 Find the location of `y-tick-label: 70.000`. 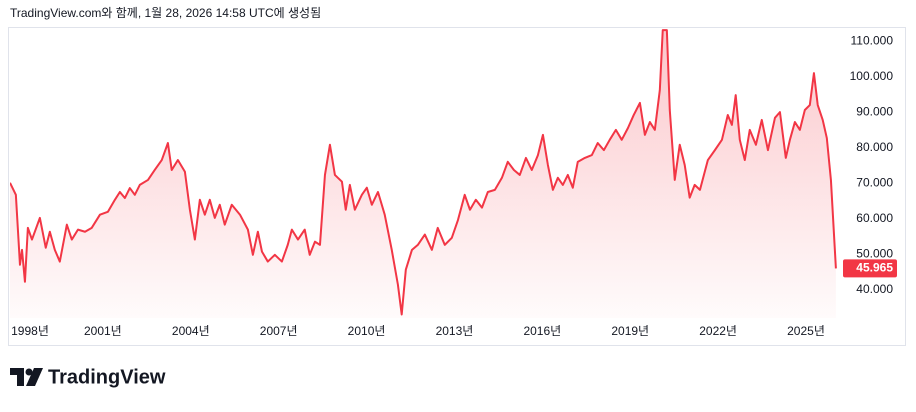

y-tick-label: 70.000 is located at coordinates (874, 182).